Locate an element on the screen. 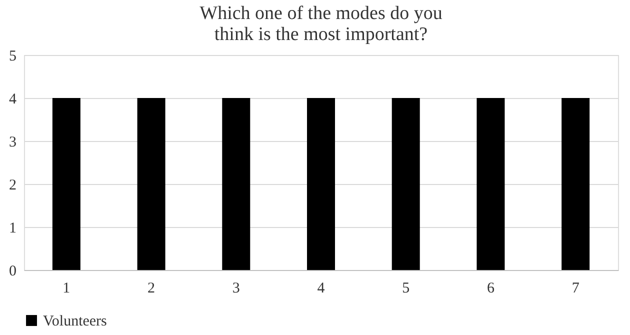 This screenshot has height=335, width=630. x-tick-label: 4 is located at coordinates (321, 288).